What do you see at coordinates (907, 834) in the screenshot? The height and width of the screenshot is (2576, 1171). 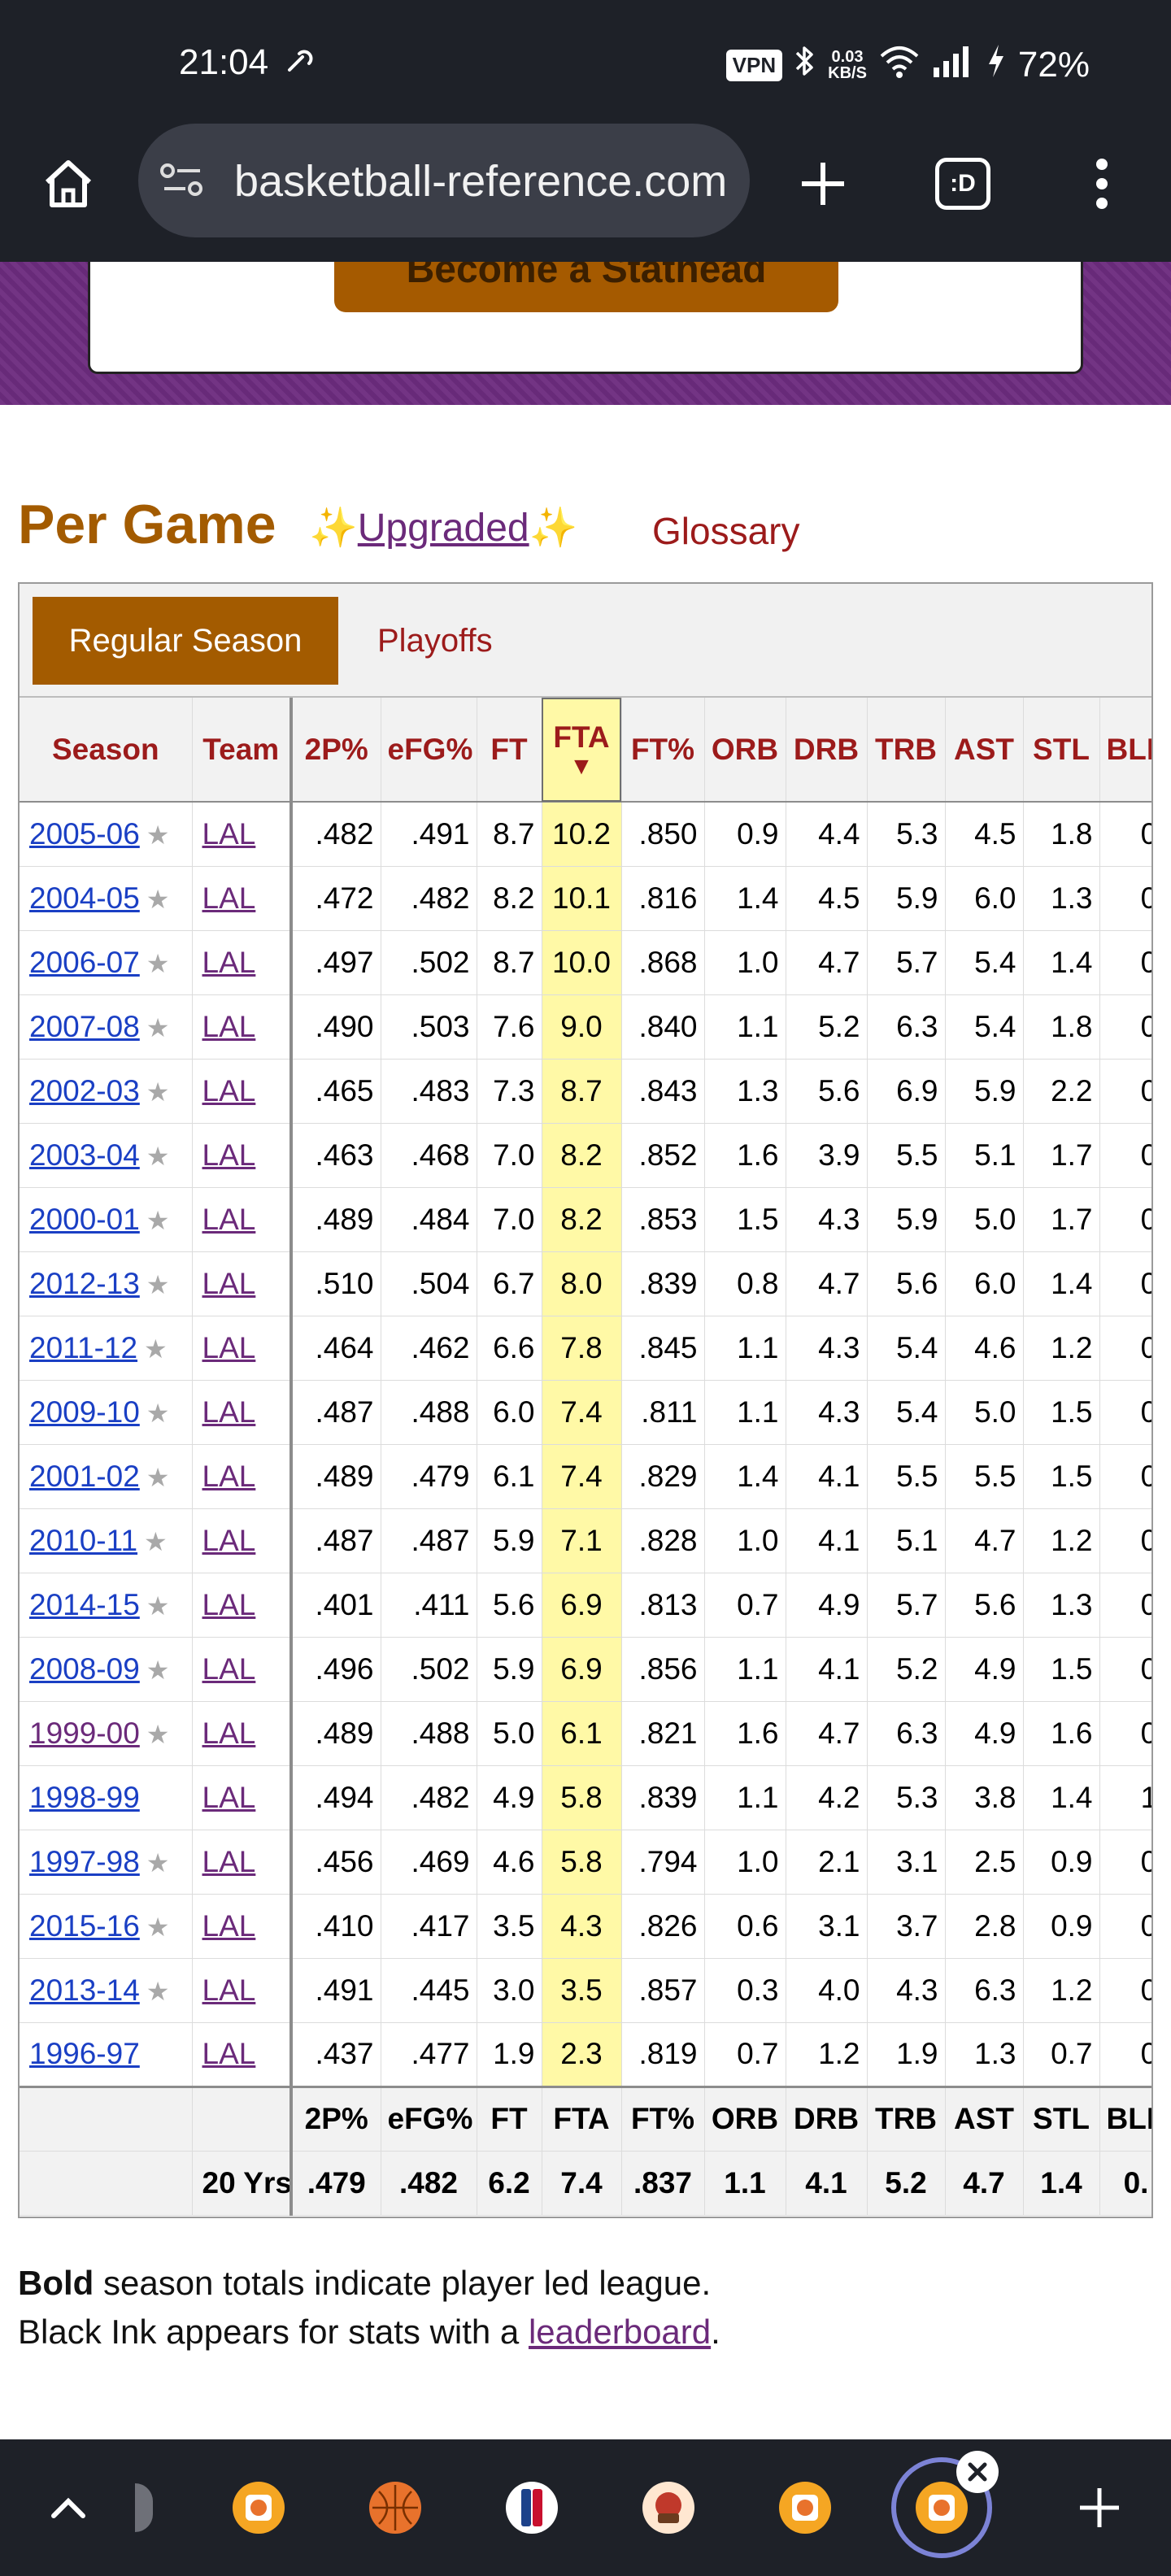 I see `stat-cell-trb: 5.3` at bounding box center [907, 834].